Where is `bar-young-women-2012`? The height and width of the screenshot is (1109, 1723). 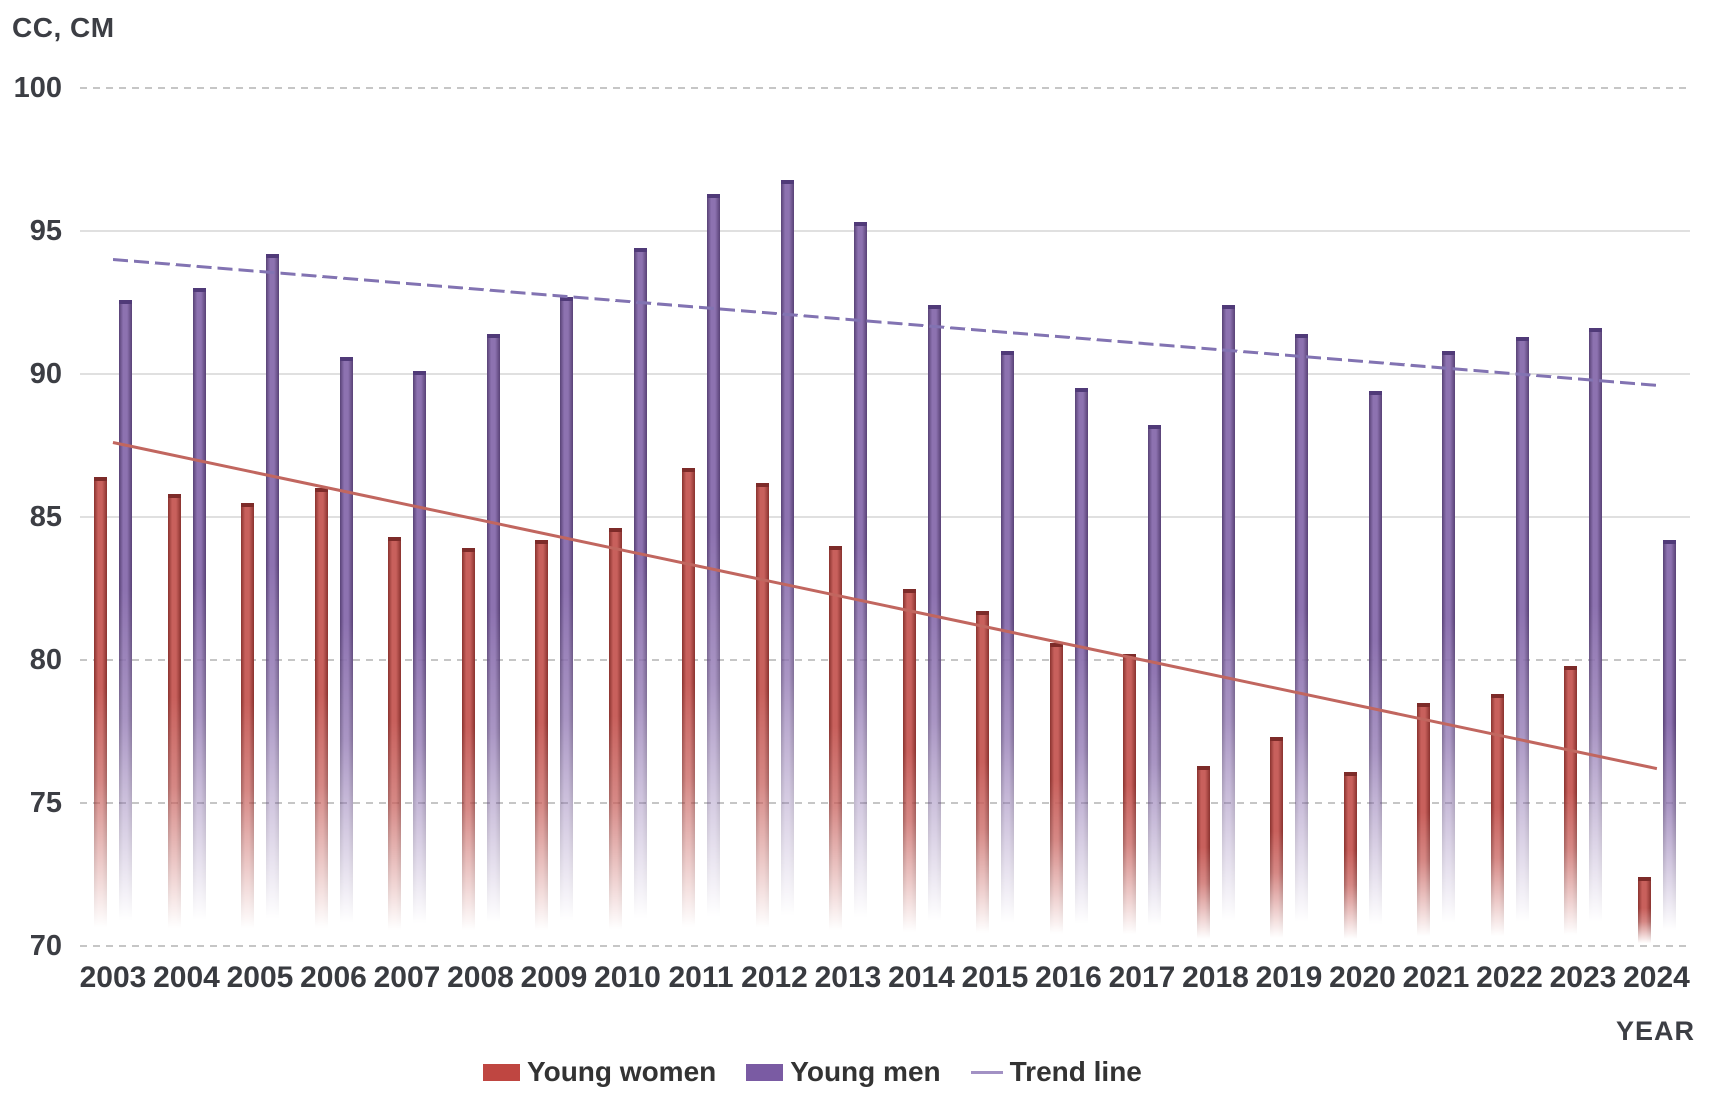 bar-young-women-2012 is located at coordinates (762, 714).